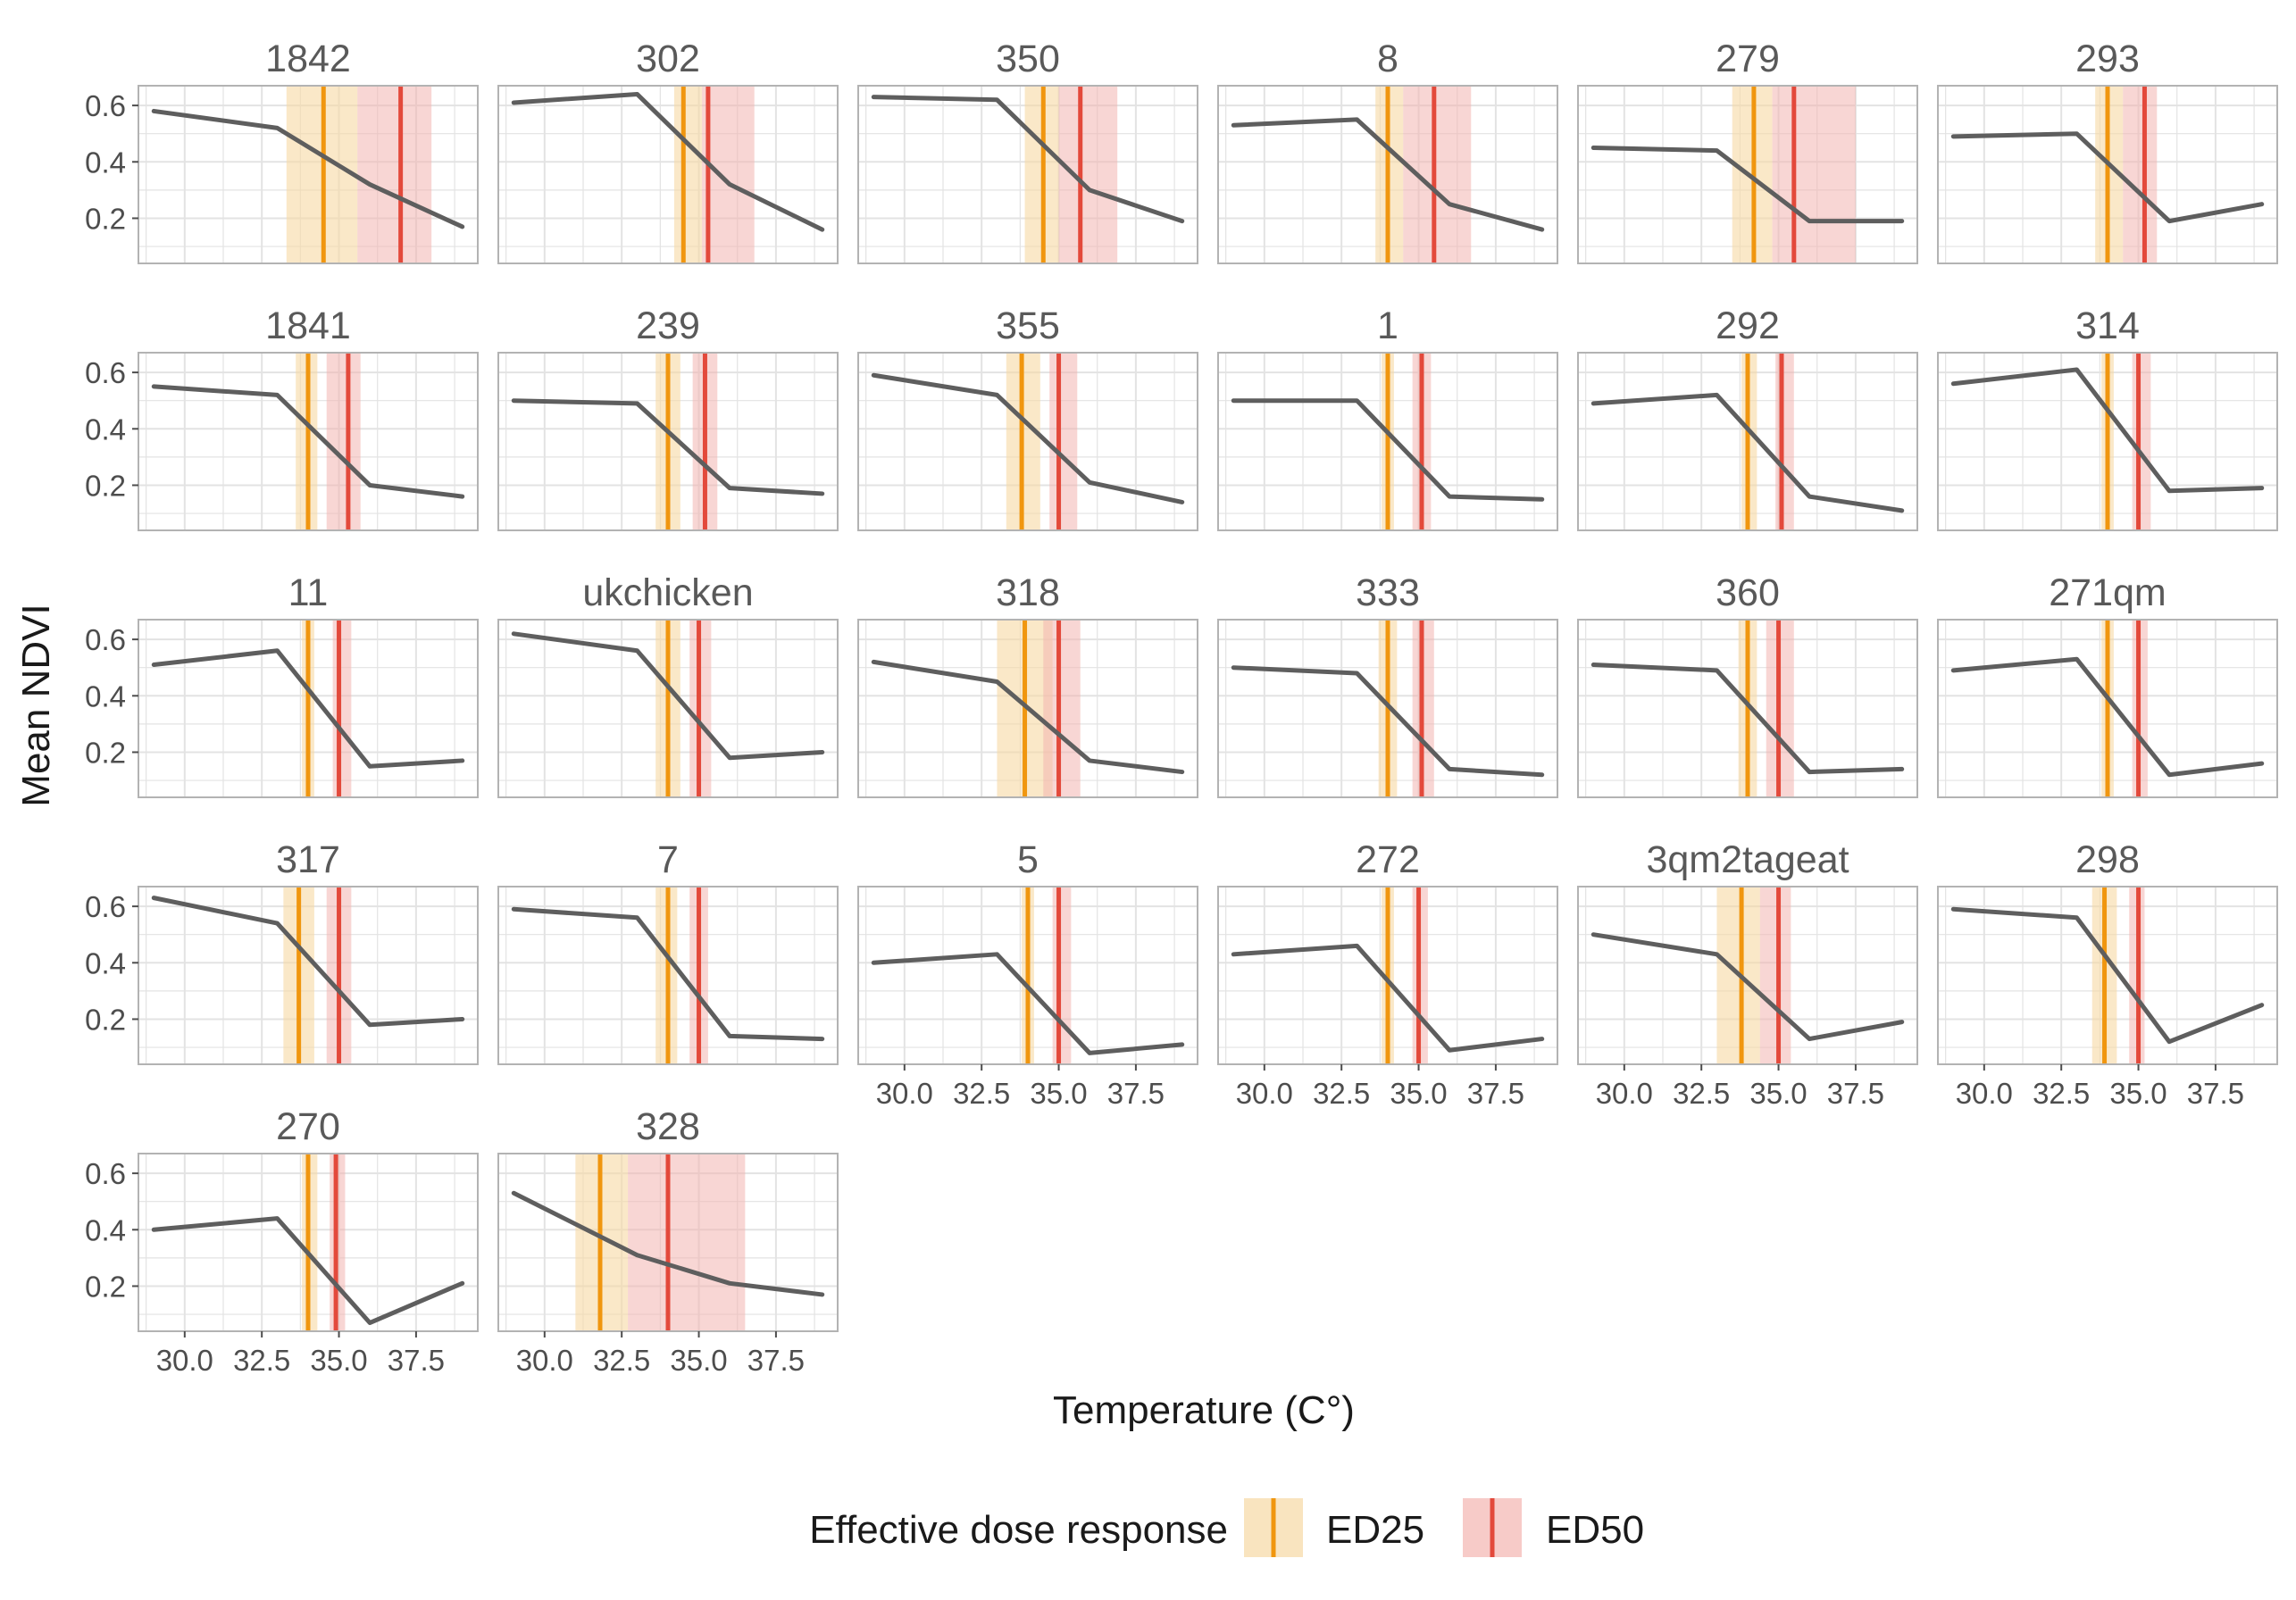 The image size is (2296, 1600). Describe the element at coordinates (668, 860) in the screenshot. I see `facet-title: 7` at that location.